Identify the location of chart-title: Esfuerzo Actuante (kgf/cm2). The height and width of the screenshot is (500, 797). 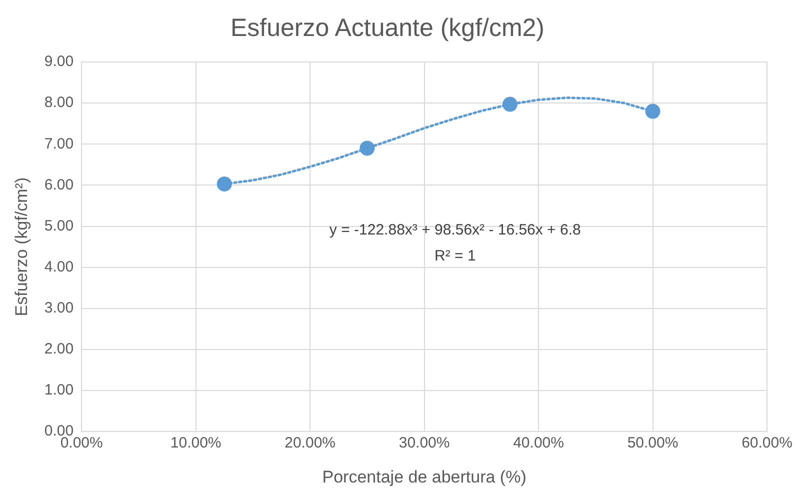
(387, 28).